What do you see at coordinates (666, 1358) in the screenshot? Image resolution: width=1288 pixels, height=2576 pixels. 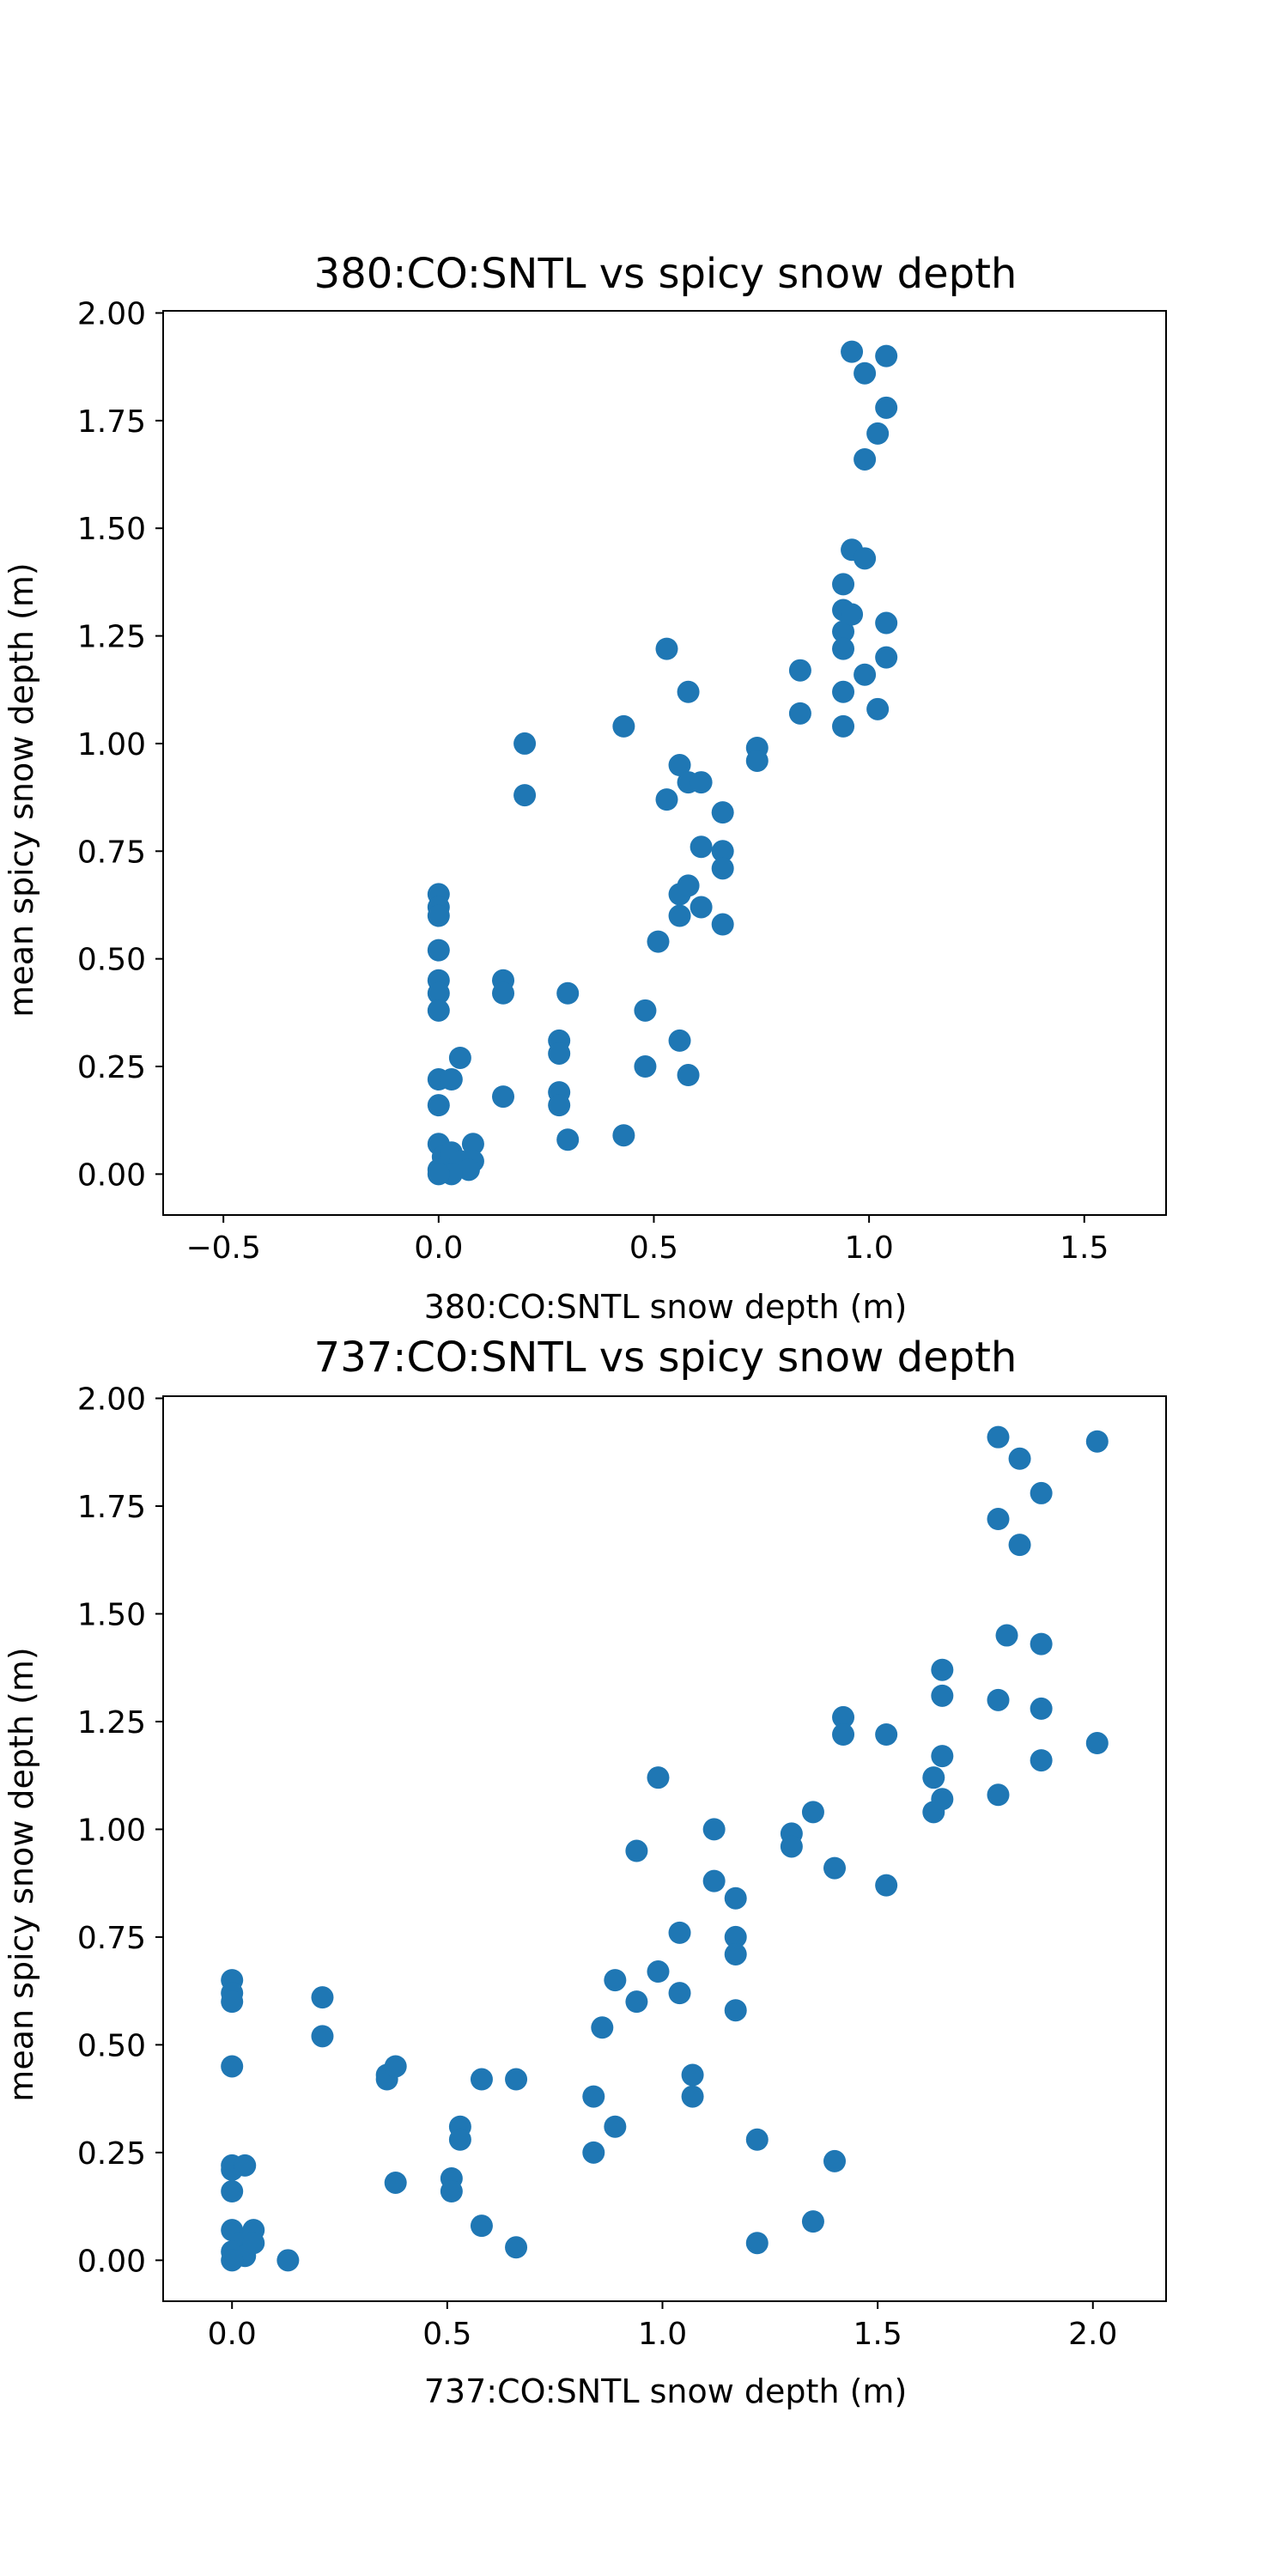 I see `chart-title: 737:CO:SNTL vs spicy snow depth` at bounding box center [666, 1358].